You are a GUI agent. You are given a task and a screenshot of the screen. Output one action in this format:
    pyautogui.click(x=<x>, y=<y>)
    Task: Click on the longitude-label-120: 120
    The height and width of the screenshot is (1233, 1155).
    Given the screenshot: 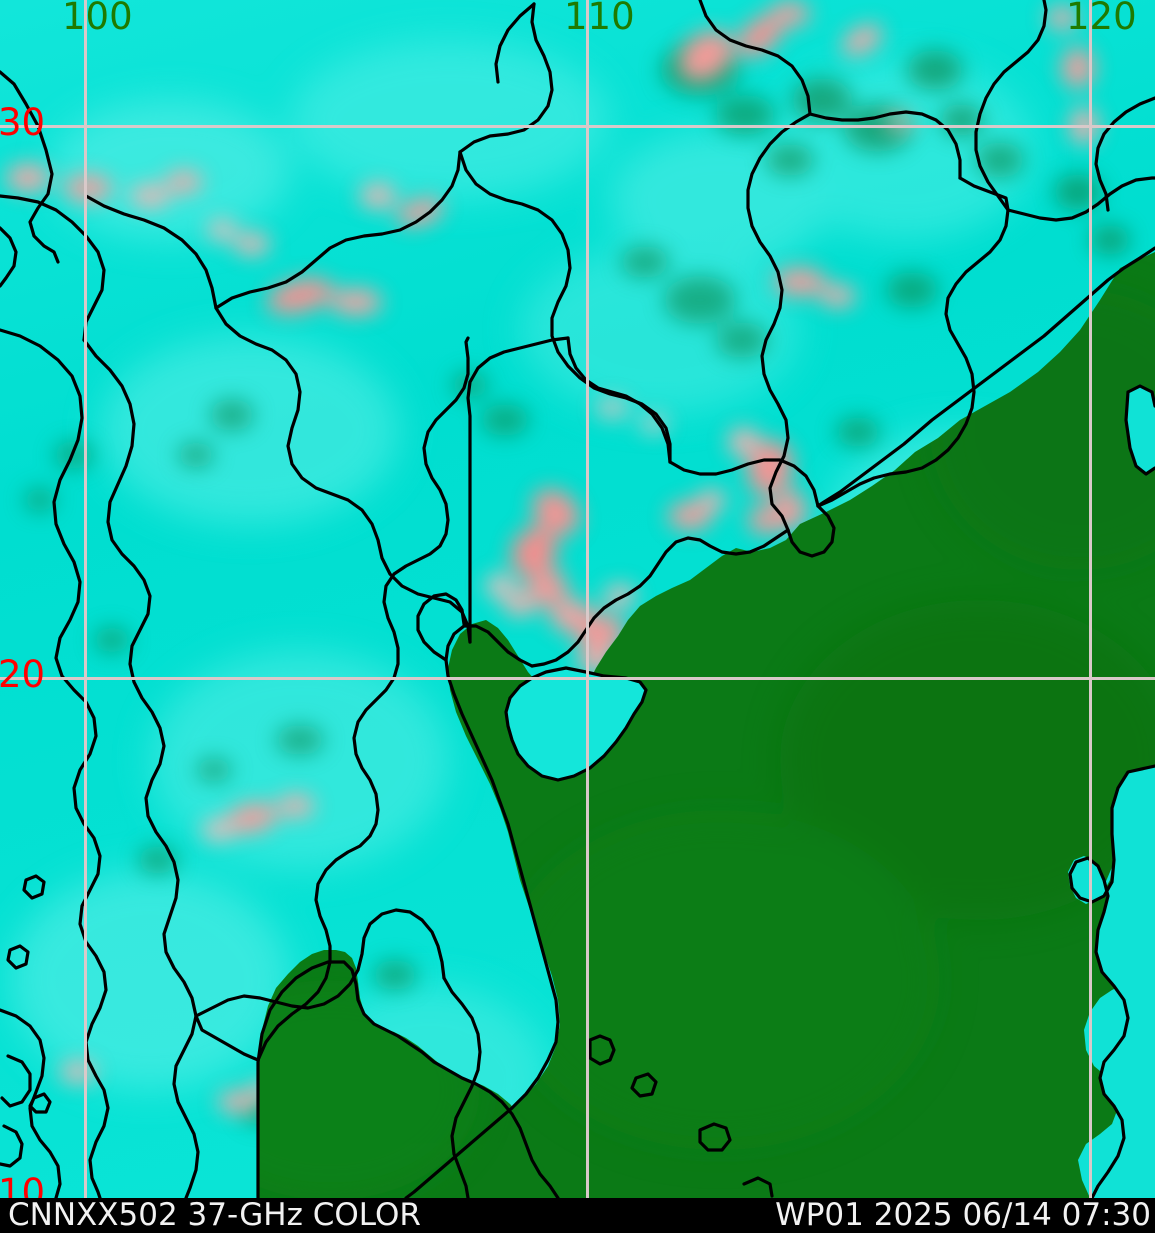 What is the action you would take?
    pyautogui.click(x=1101, y=19)
    